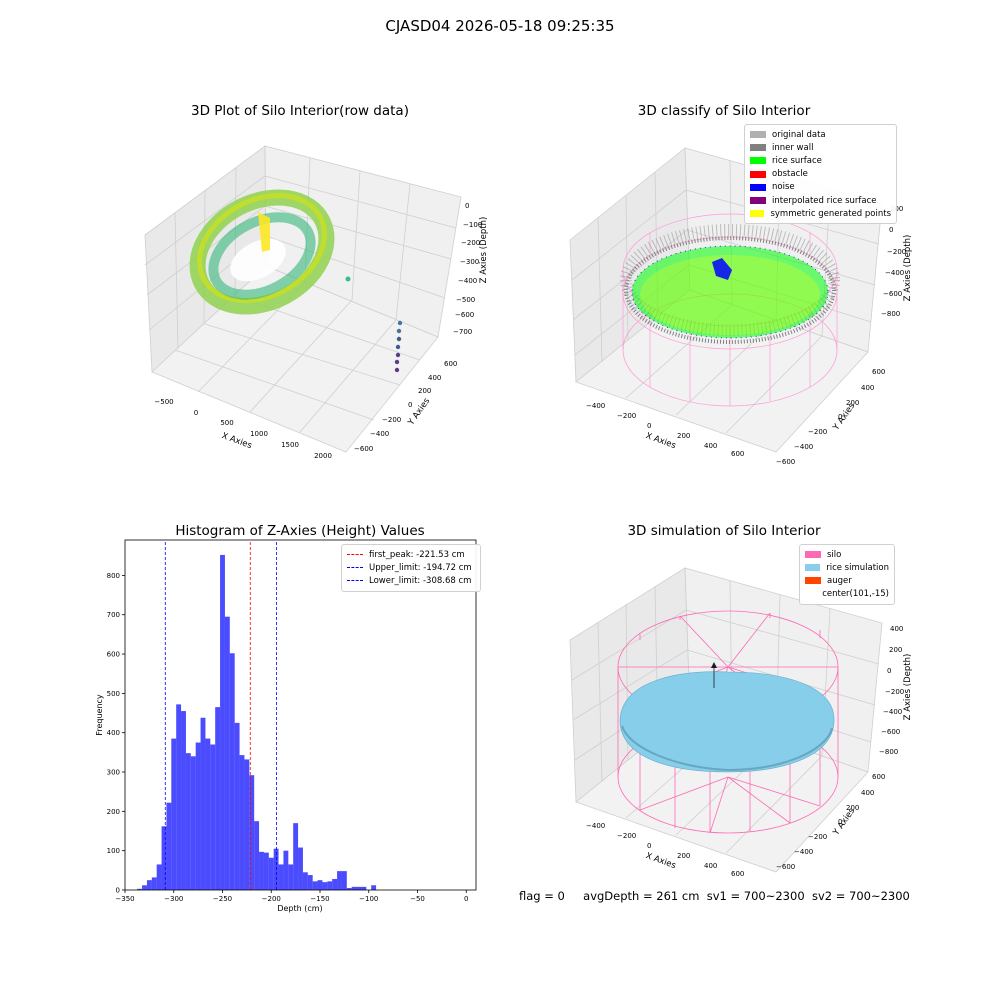 The image size is (1000, 1000). I want to click on classify-noise, so click(730, 292).